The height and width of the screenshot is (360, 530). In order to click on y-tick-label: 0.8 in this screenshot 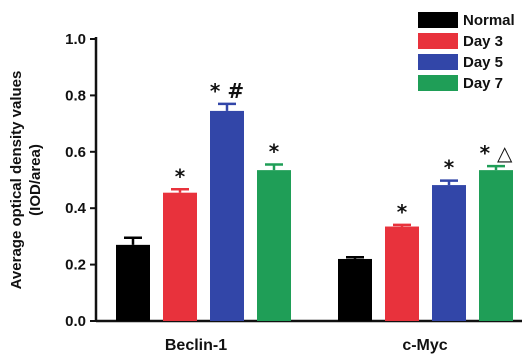, I will do `click(75, 95)`.